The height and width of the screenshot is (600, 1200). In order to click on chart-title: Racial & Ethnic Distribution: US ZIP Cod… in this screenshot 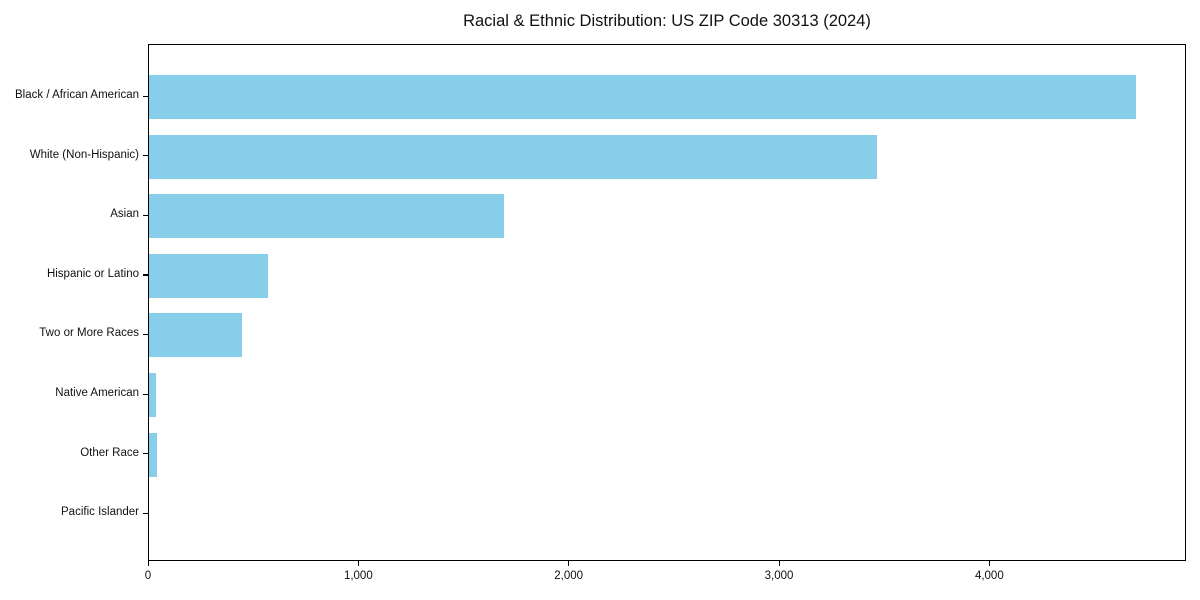, I will do `click(667, 21)`.